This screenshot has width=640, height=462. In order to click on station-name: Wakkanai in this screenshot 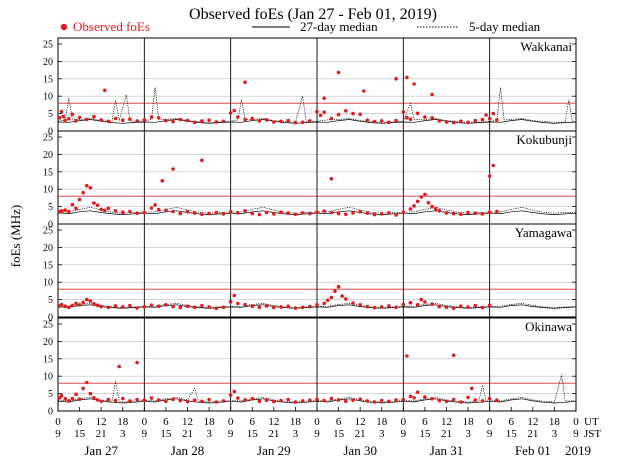, I will do `click(546, 46)`.